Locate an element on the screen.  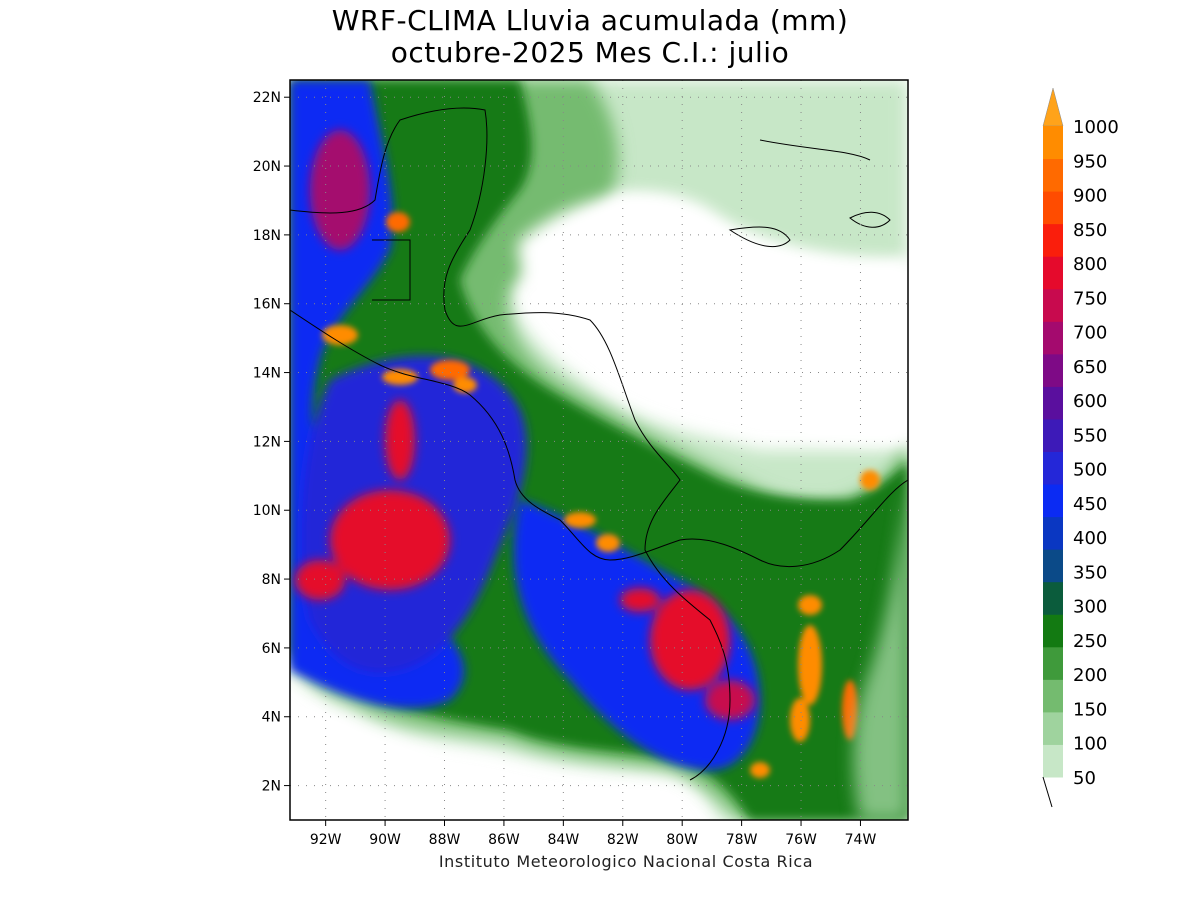
lat-tick-label-0: 22N is located at coordinates (267, 98).